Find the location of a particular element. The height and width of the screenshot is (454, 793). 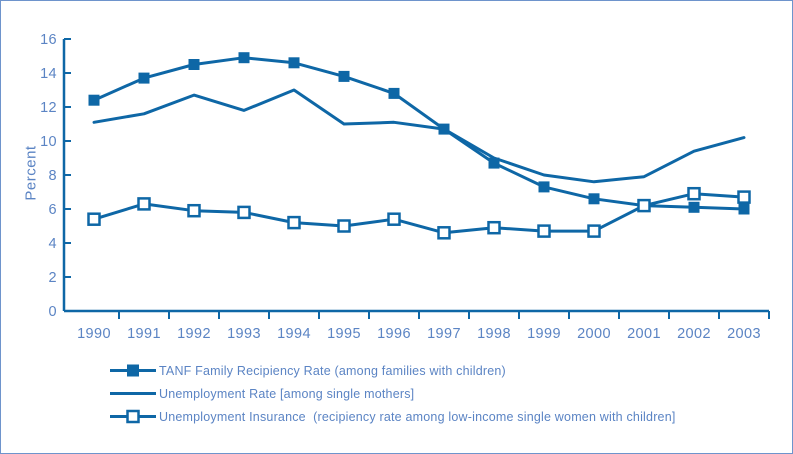

line-marker-icon is located at coordinates (133, 393).